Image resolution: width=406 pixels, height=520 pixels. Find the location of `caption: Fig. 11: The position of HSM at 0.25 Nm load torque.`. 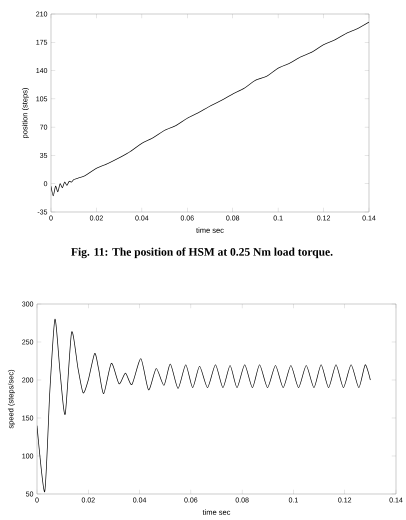

caption: Fig. 11: The position of HSM at 0.25 Nm load torque. is located at coordinates (201, 253).